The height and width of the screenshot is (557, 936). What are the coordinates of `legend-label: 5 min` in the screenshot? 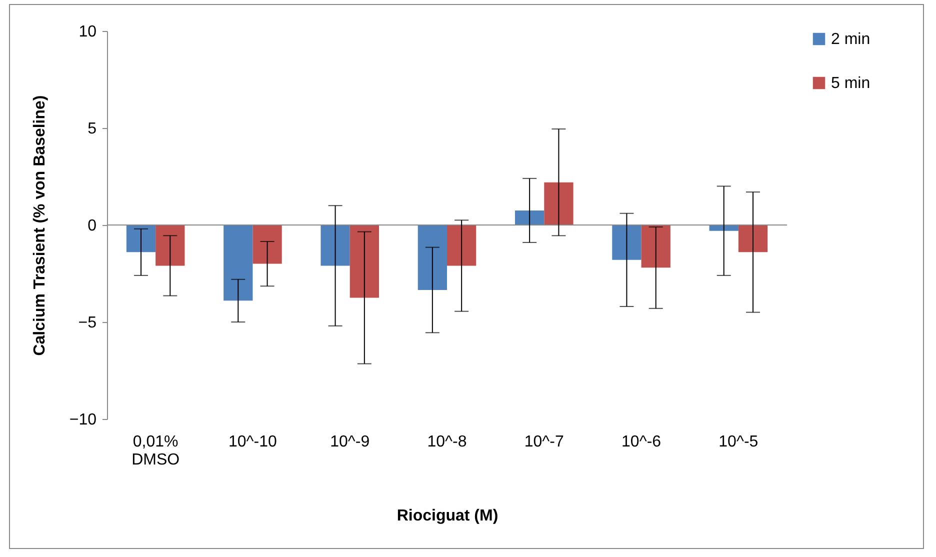 It's located at (850, 83).